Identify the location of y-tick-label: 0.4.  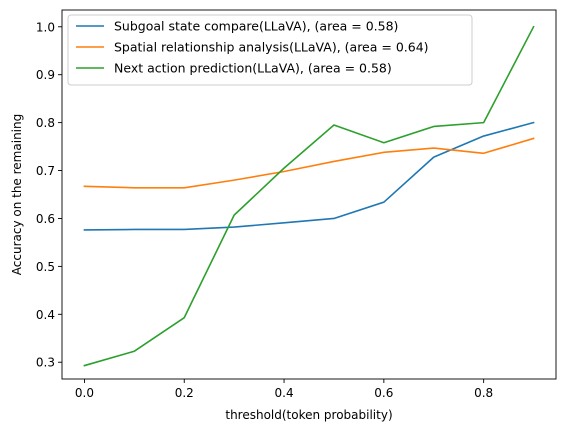
(45, 315).